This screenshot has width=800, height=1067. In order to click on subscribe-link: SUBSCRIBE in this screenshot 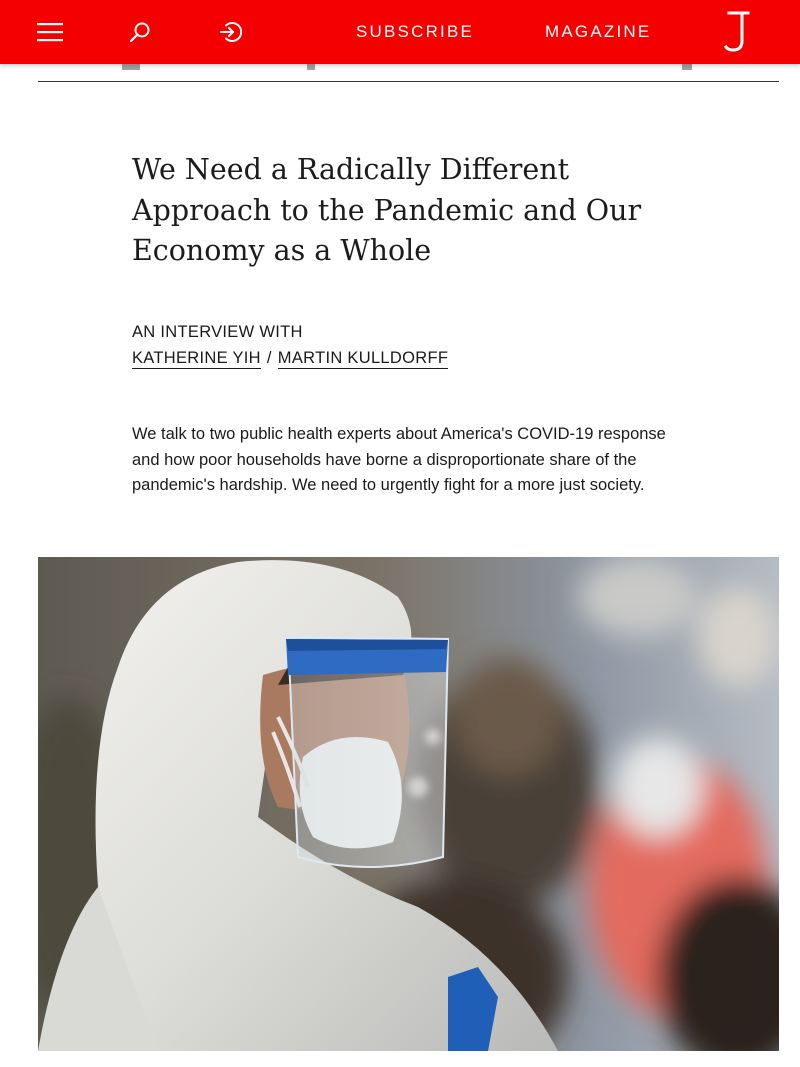, I will do `click(415, 31)`.